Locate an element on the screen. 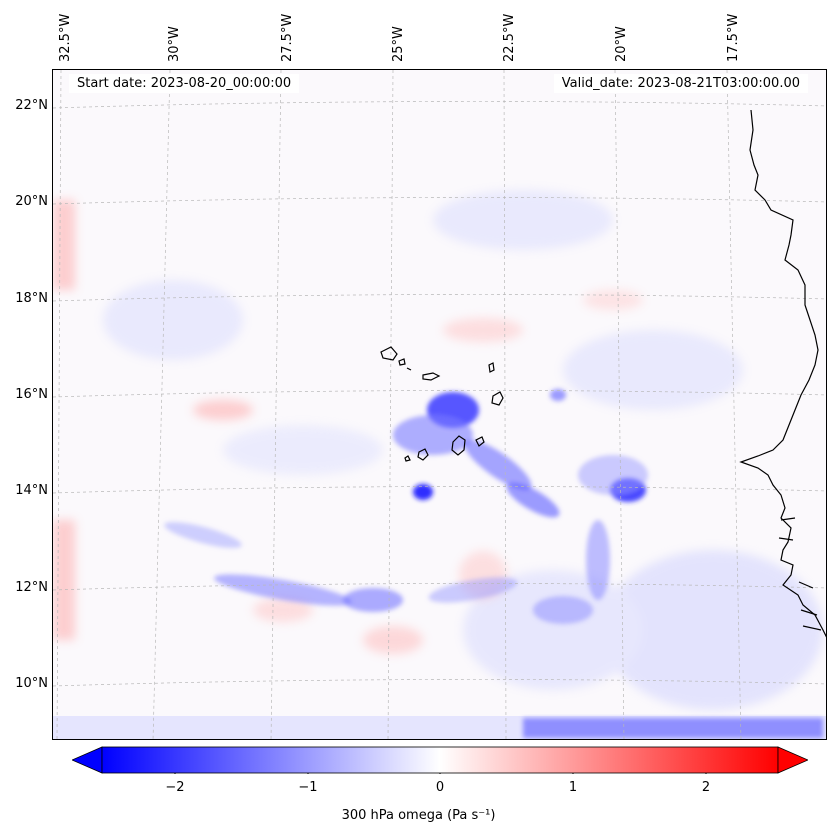  latitude-label-14n: 14°N is located at coordinates (31, 490).